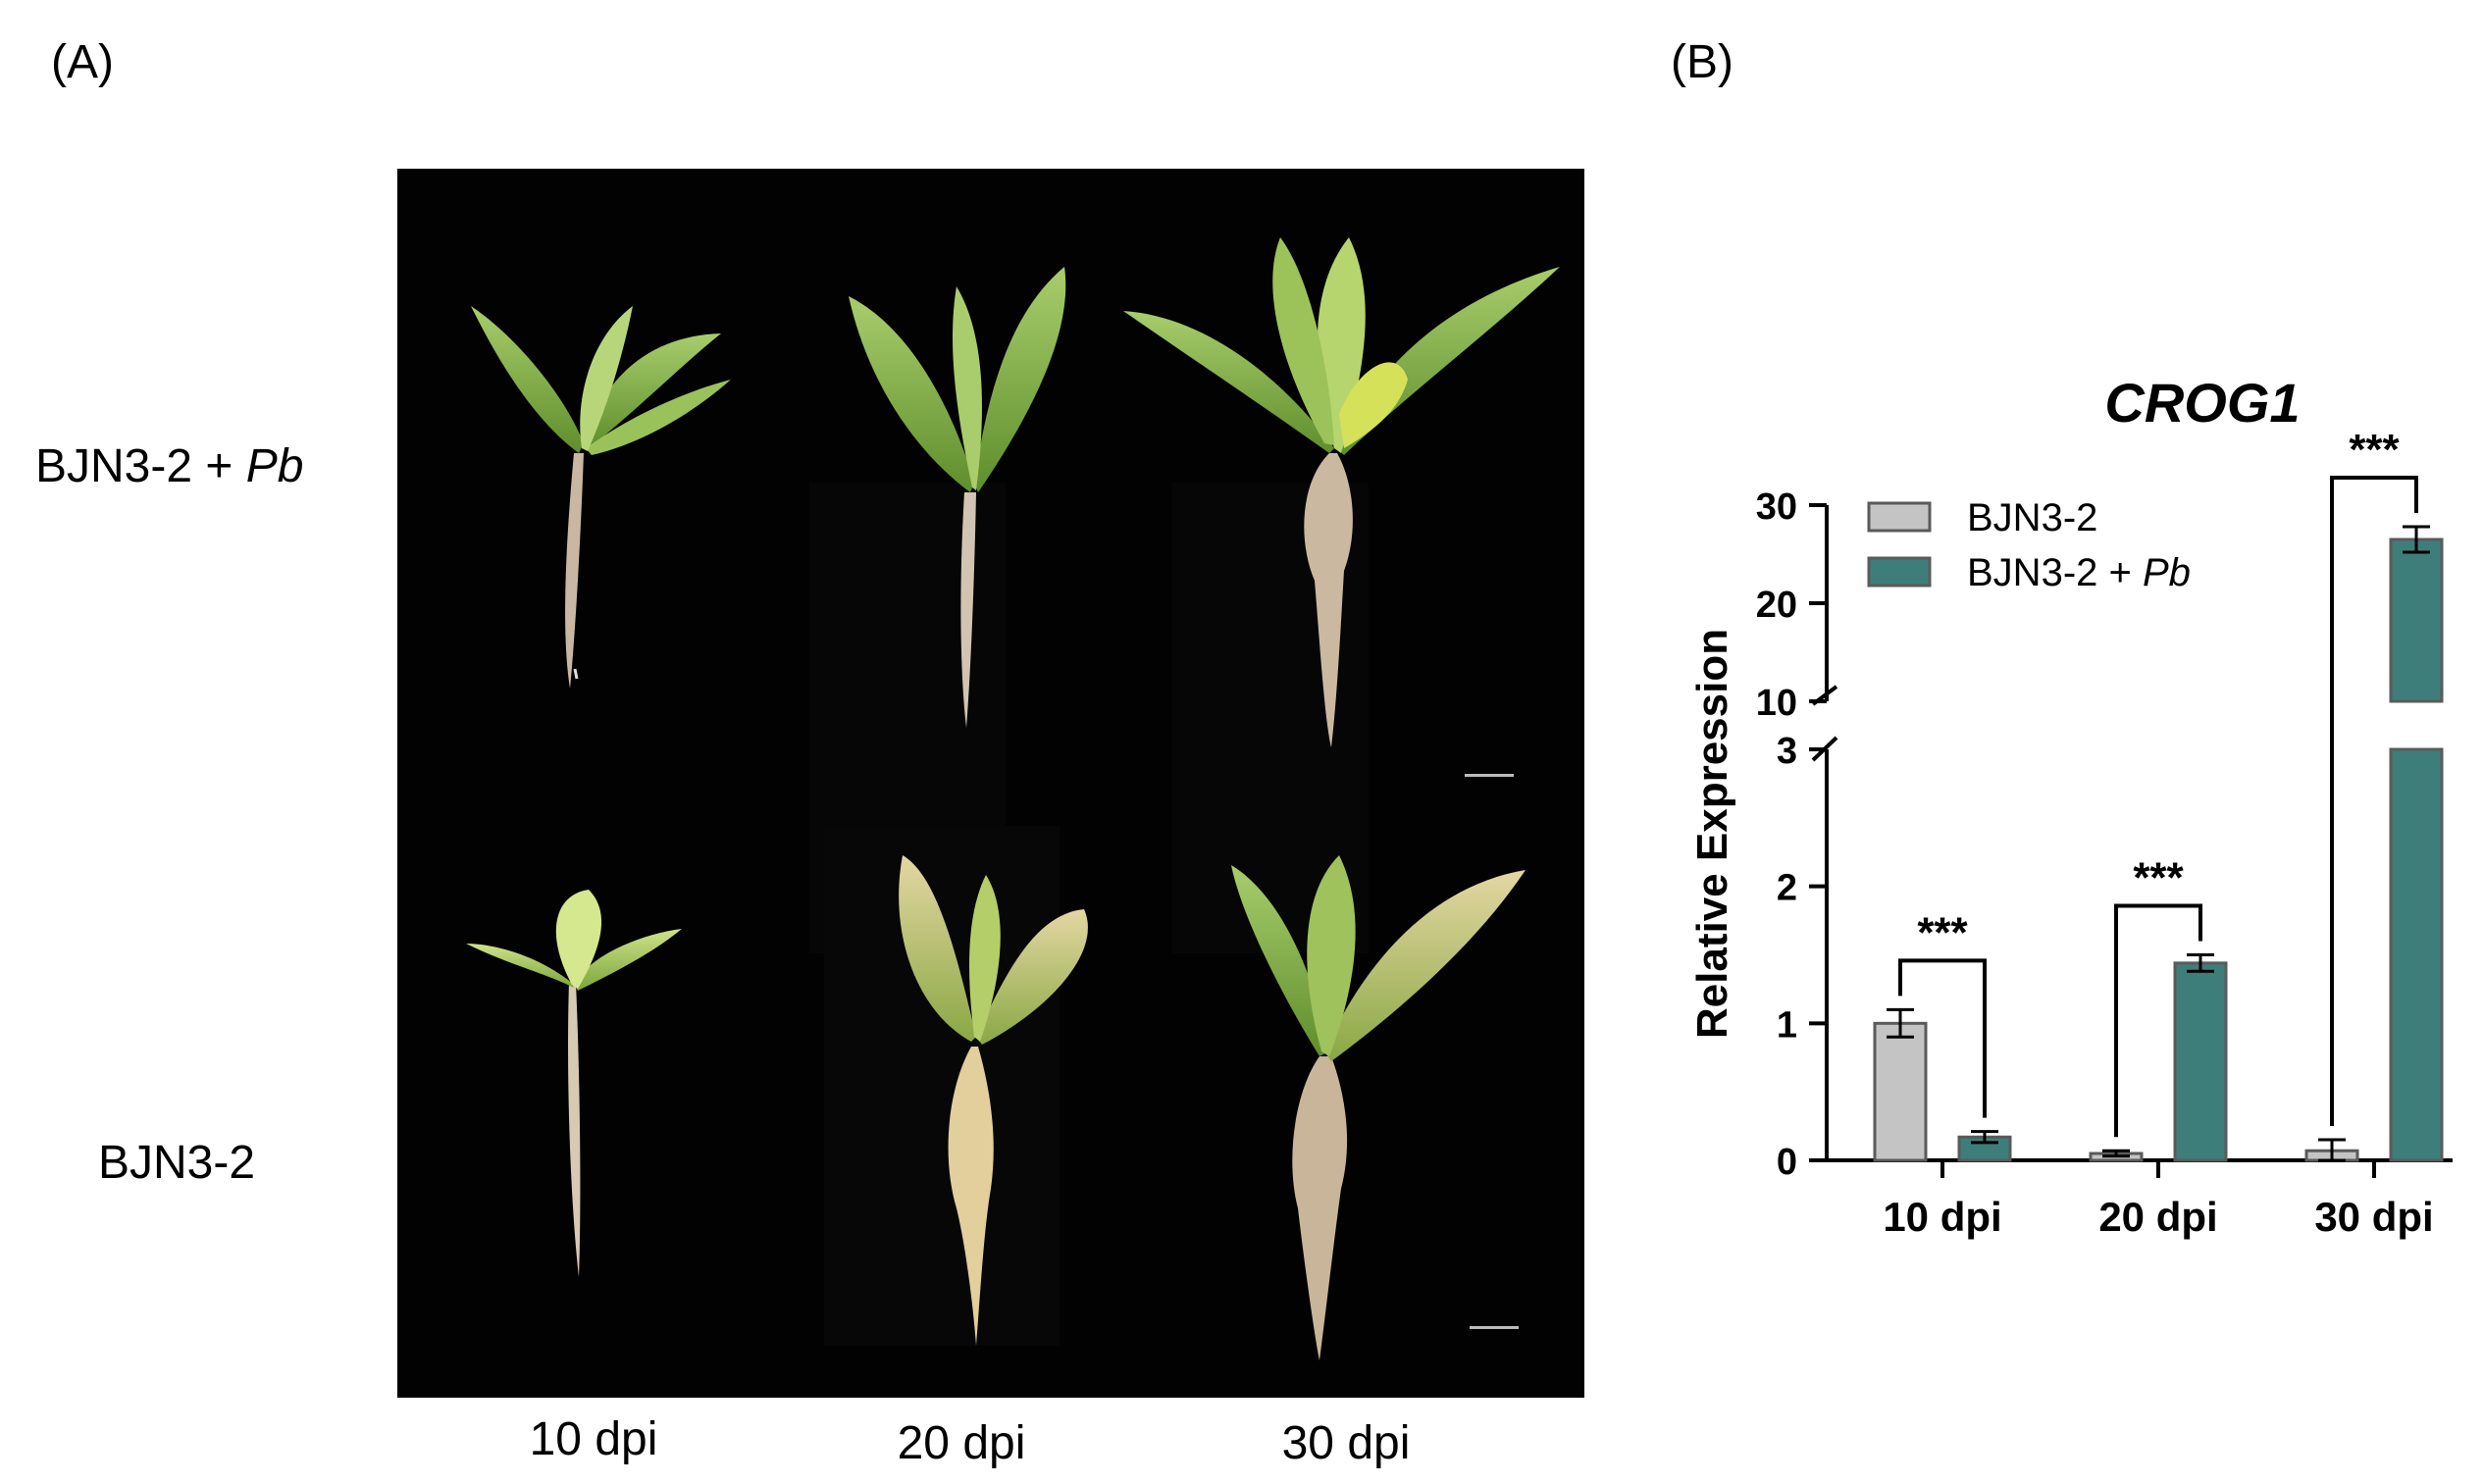 The height and width of the screenshot is (1484, 2483). What do you see at coordinates (601, 498) in the screenshot?
I see `plant-infected-10dpi` at bounding box center [601, 498].